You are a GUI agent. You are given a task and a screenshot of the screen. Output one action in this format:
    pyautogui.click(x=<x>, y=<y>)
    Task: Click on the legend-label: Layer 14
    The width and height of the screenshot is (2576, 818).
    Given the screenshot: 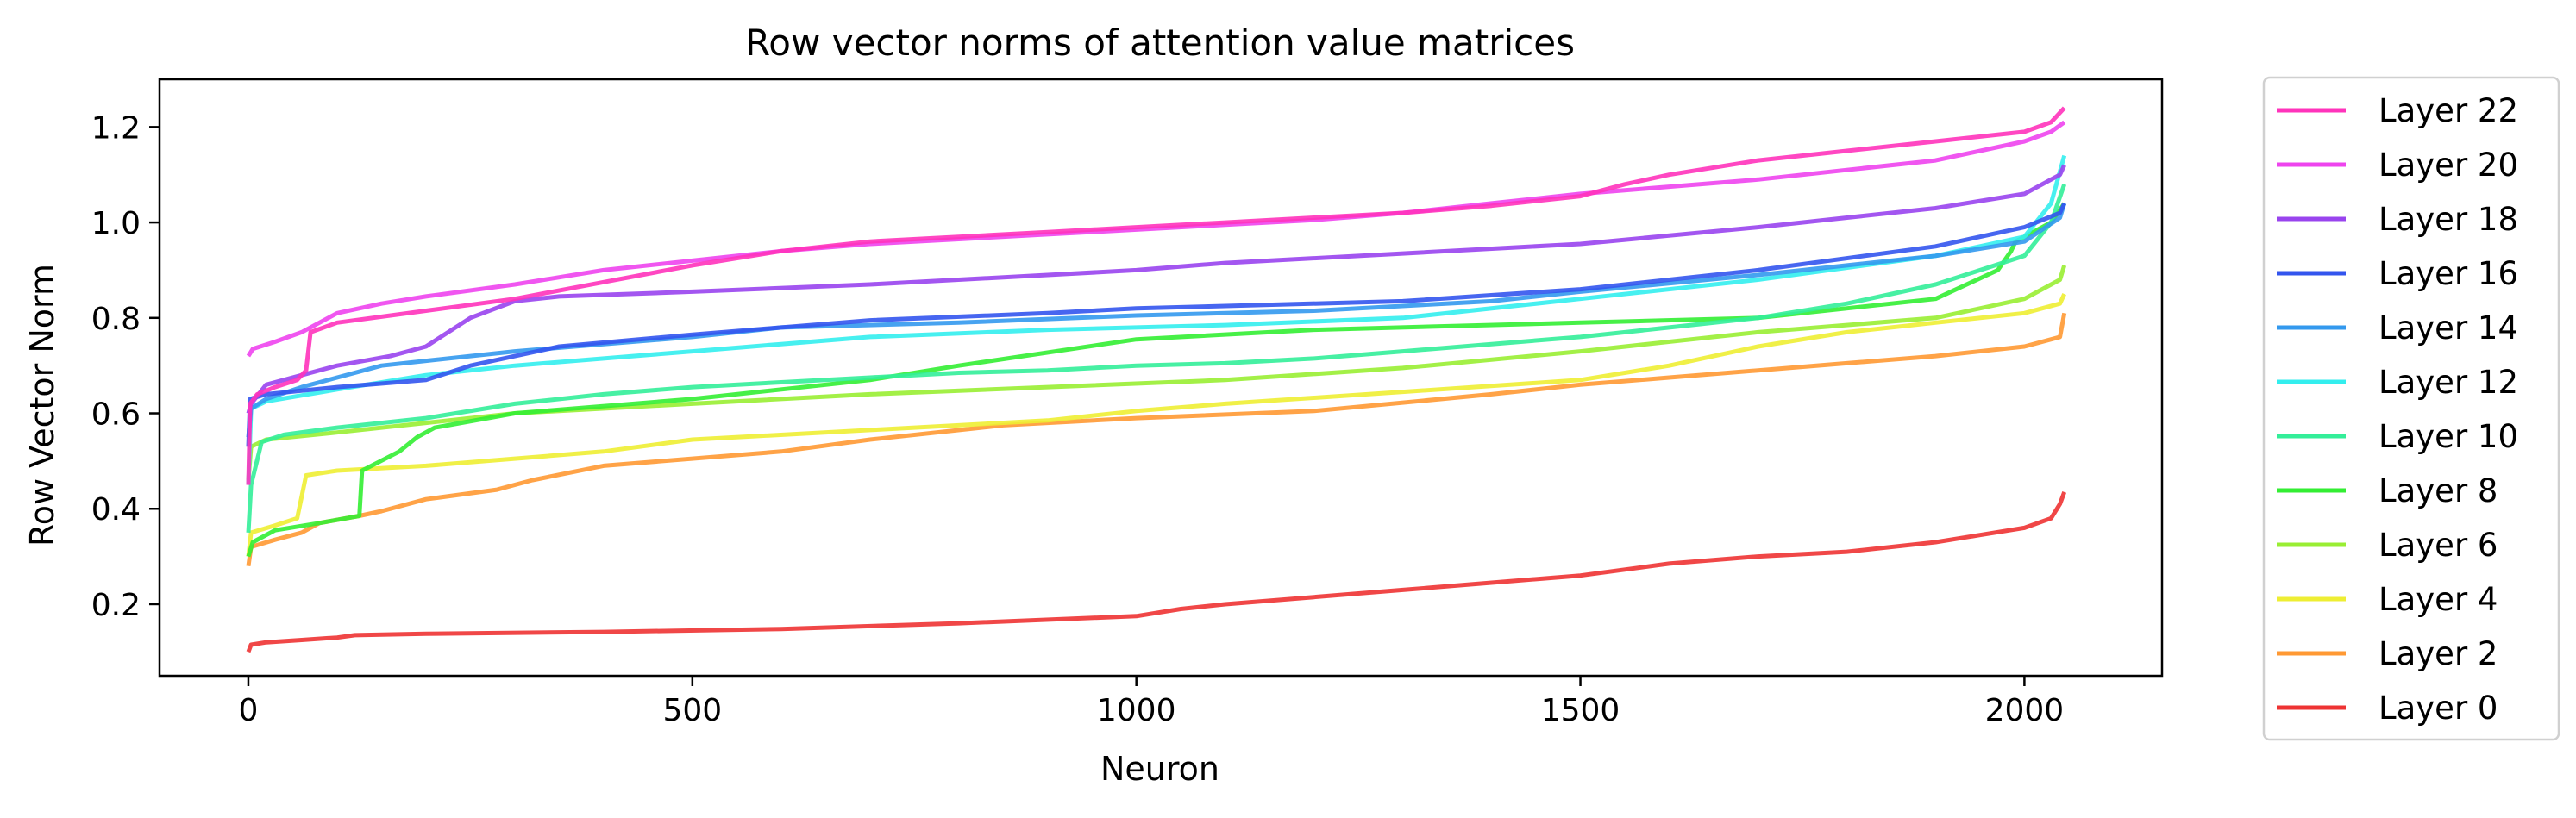 What is the action you would take?
    pyautogui.click(x=2448, y=328)
    